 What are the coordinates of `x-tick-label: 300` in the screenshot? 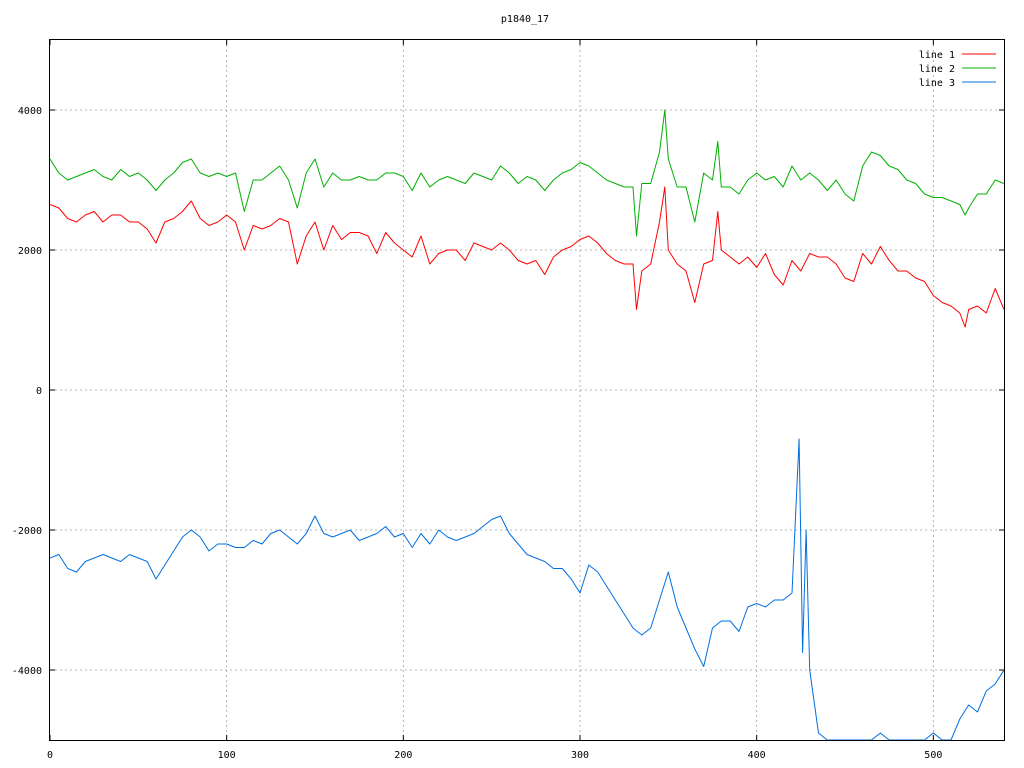 It's located at (580, 755).